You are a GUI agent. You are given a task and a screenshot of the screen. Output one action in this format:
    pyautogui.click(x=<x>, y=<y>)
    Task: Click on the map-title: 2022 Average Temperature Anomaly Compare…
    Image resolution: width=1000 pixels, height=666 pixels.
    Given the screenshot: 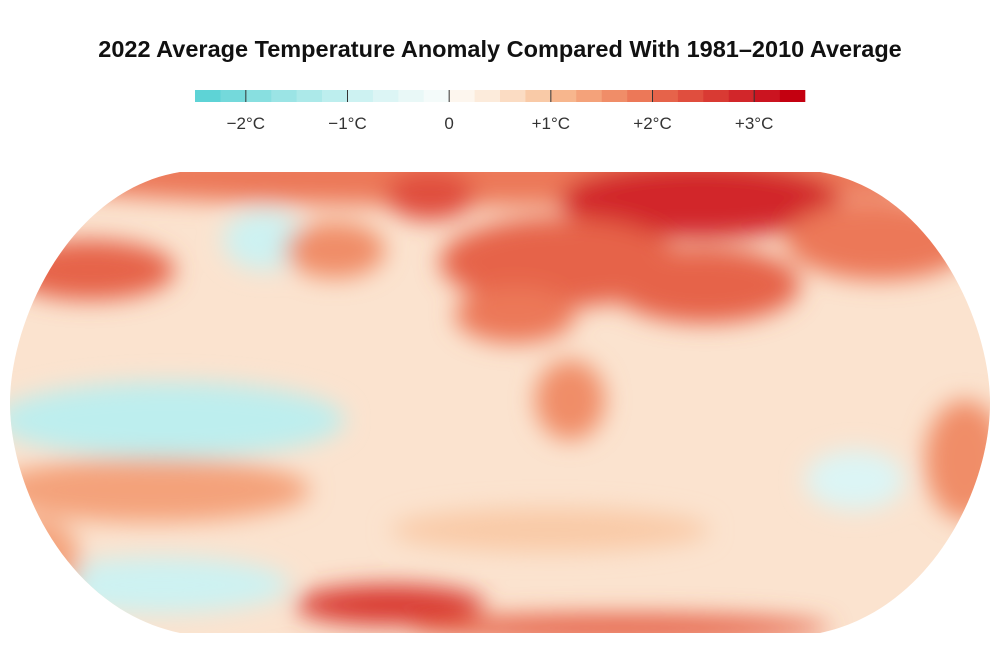 What is the action you would take?
    pyautogui.click(x=500, y=49)
    